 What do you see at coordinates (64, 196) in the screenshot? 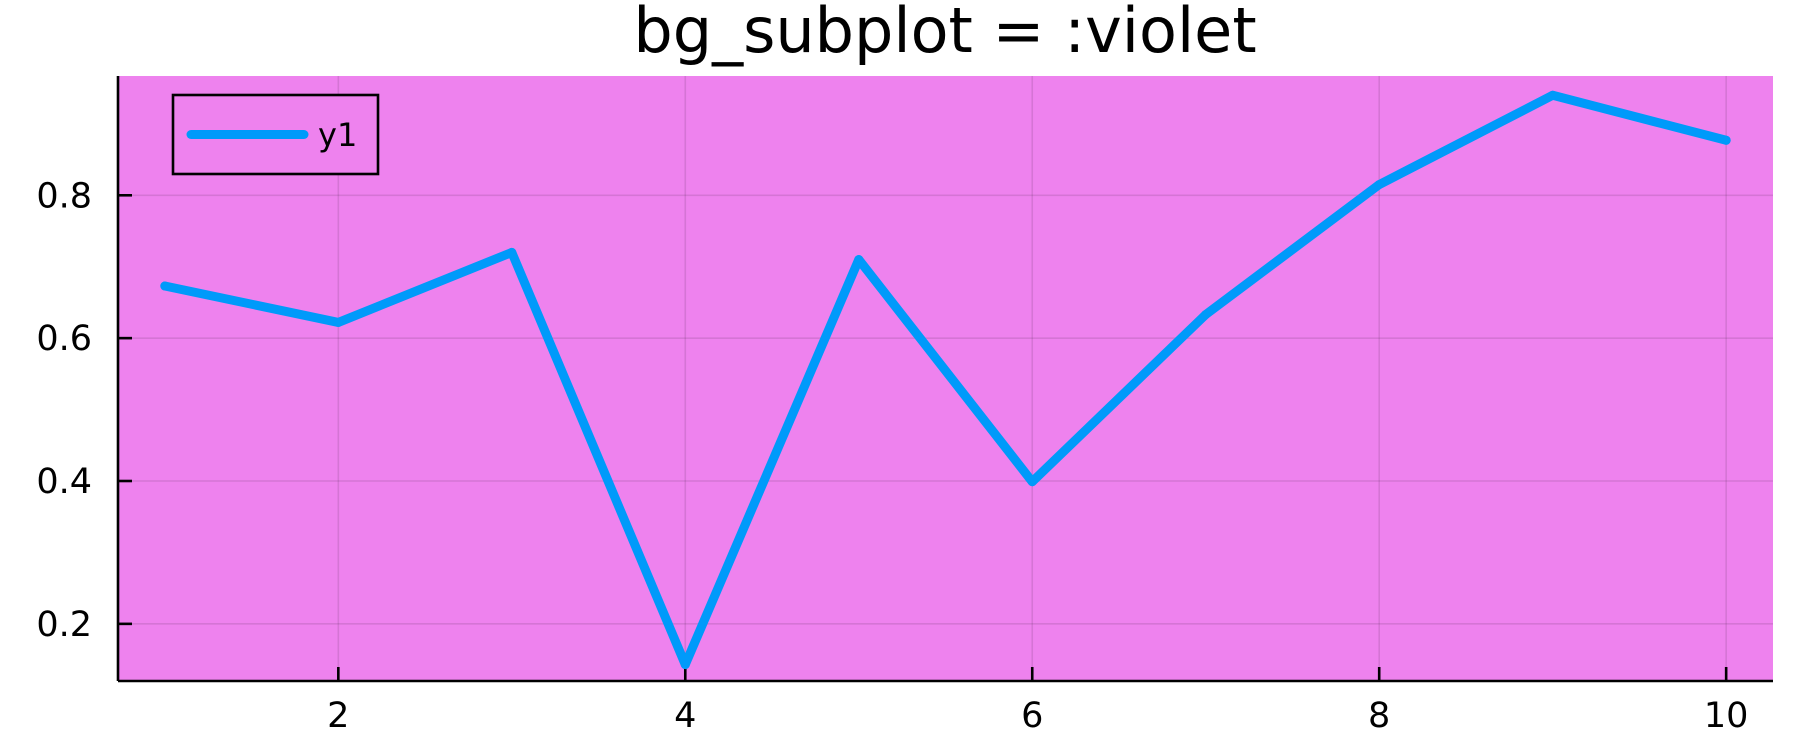
I see `y-tick-label: 0.8` at bounding box center [64, 196].